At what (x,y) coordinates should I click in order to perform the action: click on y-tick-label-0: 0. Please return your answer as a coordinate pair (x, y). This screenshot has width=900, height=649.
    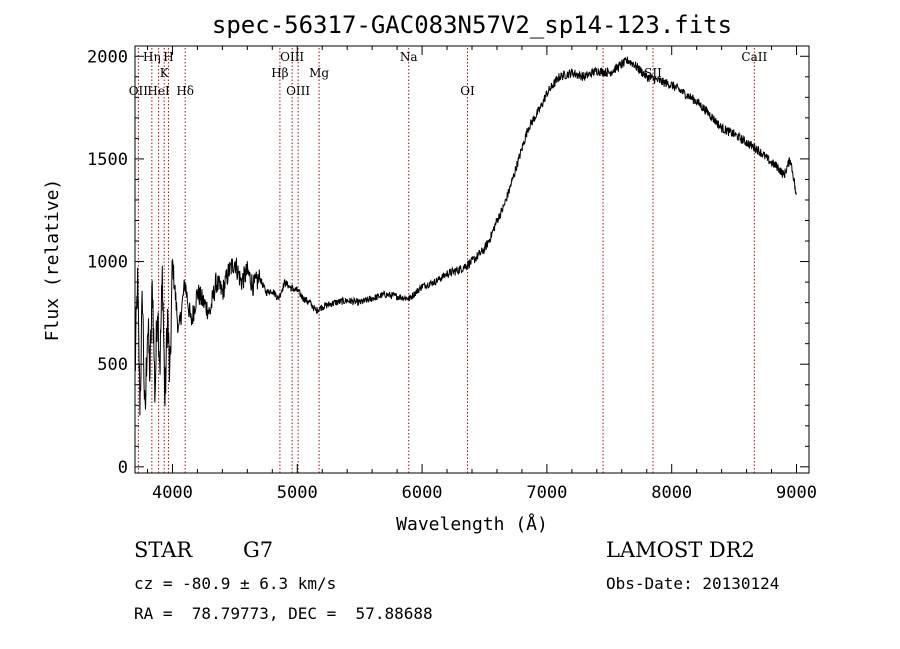
    Looking at the image, I should click on (123, 468).